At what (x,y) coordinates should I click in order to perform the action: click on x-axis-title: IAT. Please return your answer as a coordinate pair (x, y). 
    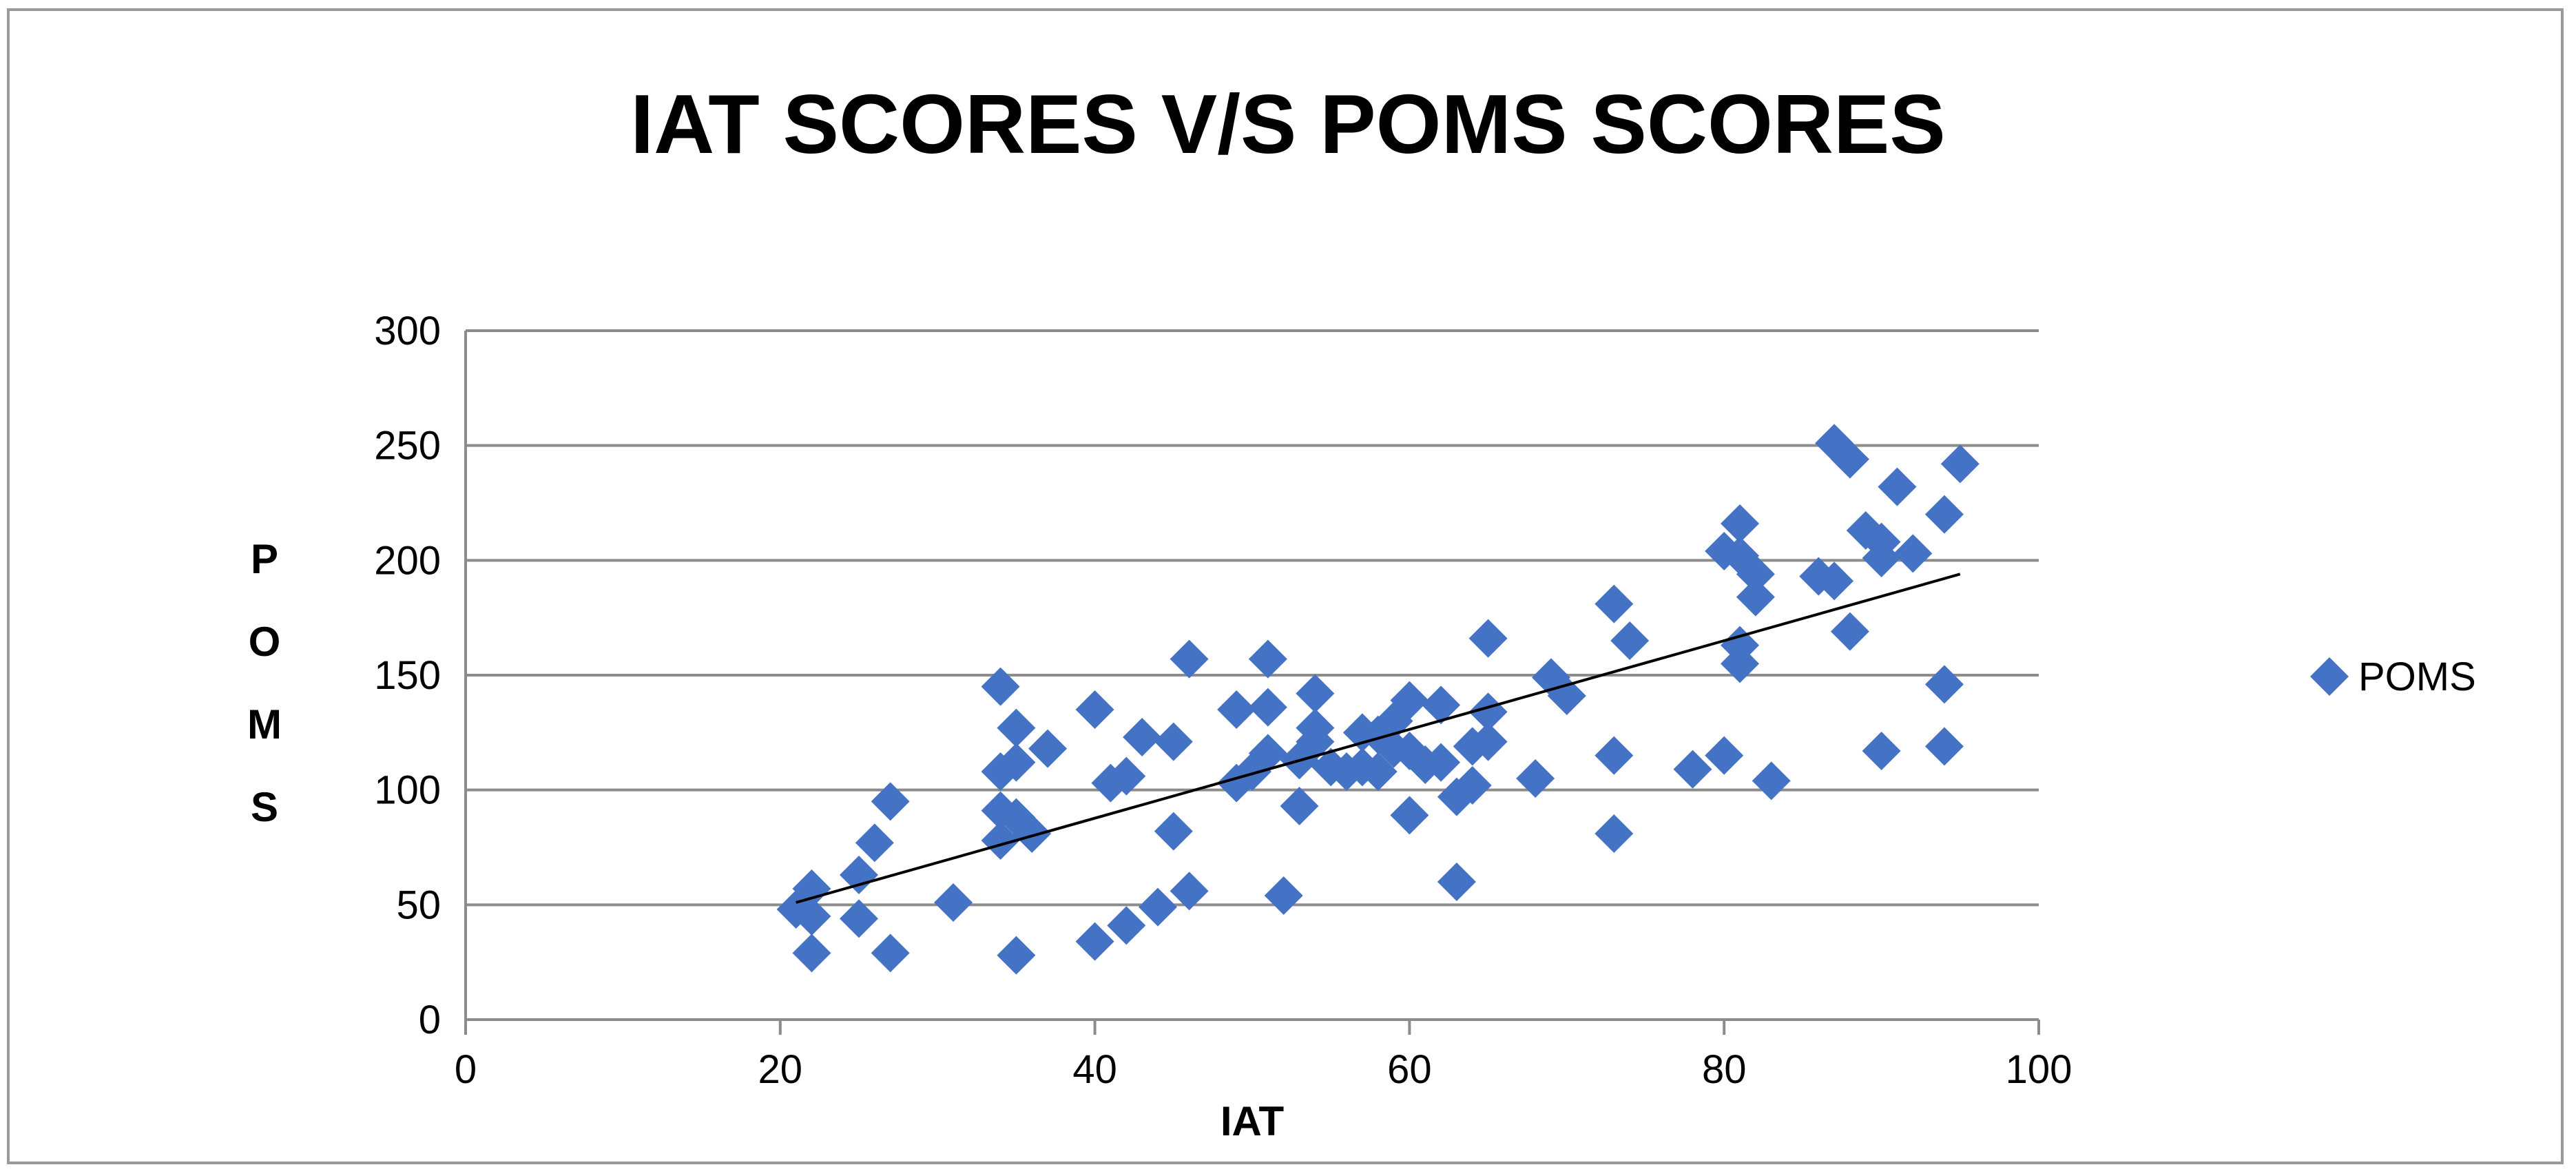
    Looking at the image, I should click on (1252, 1121).